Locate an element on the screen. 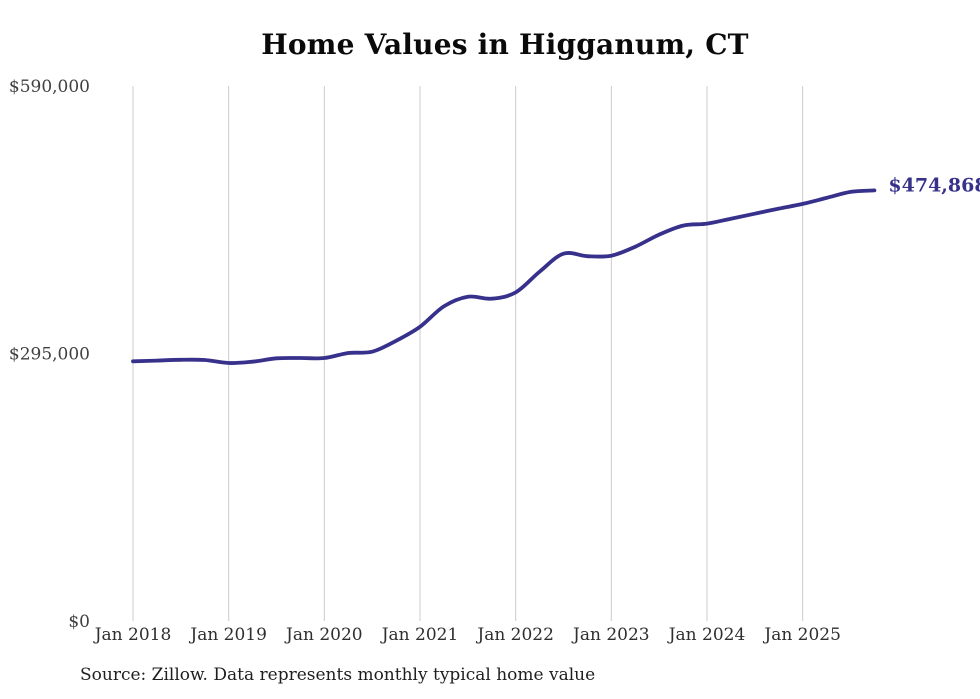  end-value-label: $474,868 is located at coordinates (934, 185).